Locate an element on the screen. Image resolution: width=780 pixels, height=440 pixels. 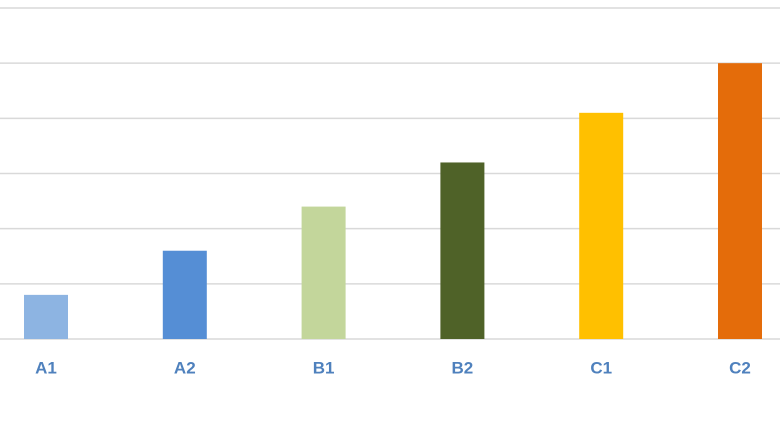
x-tick-label: B1 is located at coordinates (324, 367).